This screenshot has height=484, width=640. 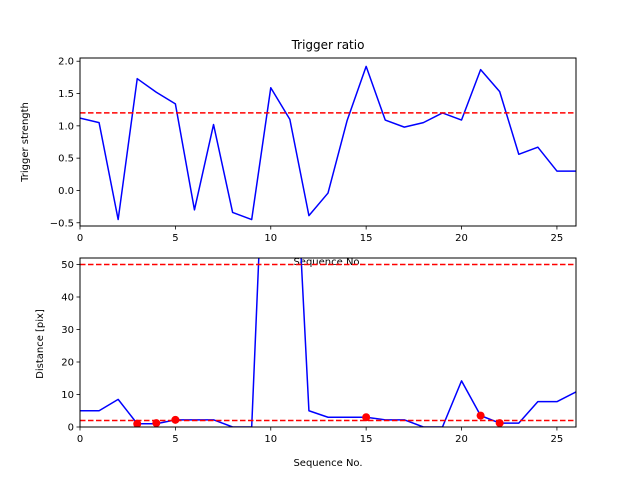 I want to click on y-axis-label: Trigger strength, so click(x=25, y=142).